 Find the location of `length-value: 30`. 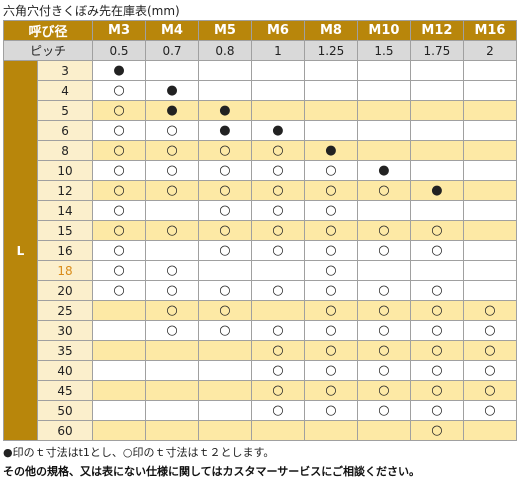

length-value: 30 is located at coordinates (65, 330).